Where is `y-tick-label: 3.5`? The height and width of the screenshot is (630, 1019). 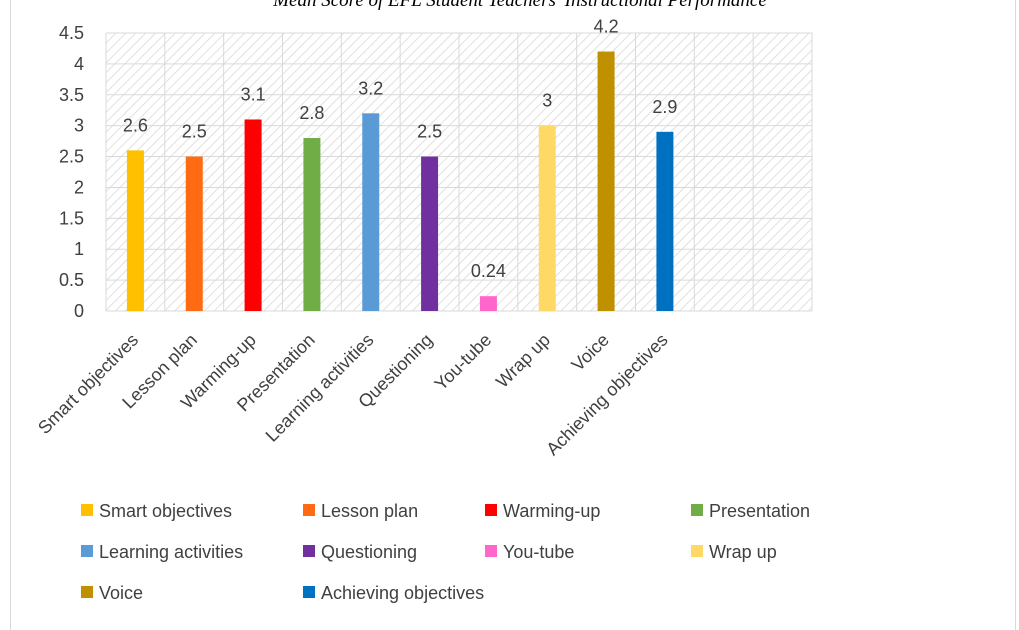 y-tick-label: 3.5 is located at coordinates (71, 95).